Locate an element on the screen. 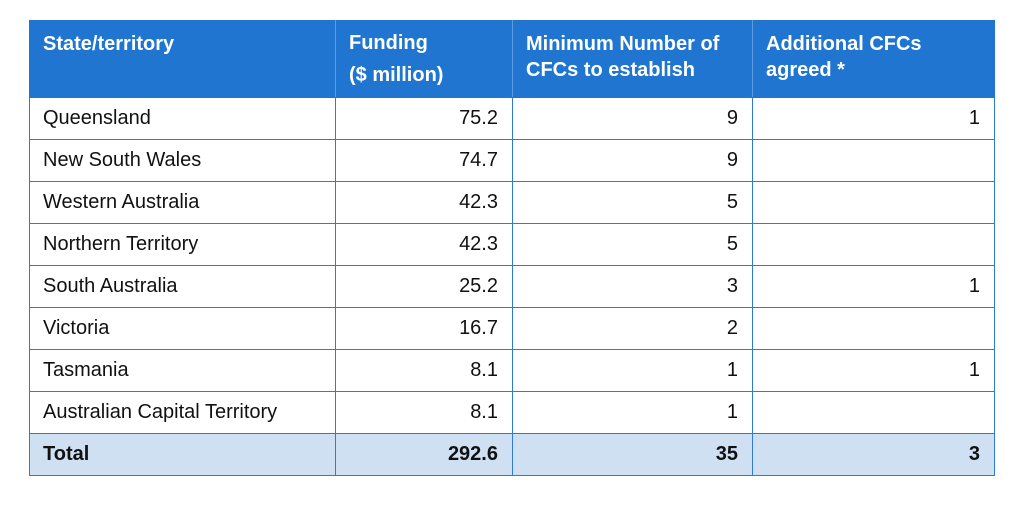 This screenshot has height=518, width=1023. cell-state: South Australia is located at coordinates (182, 286).